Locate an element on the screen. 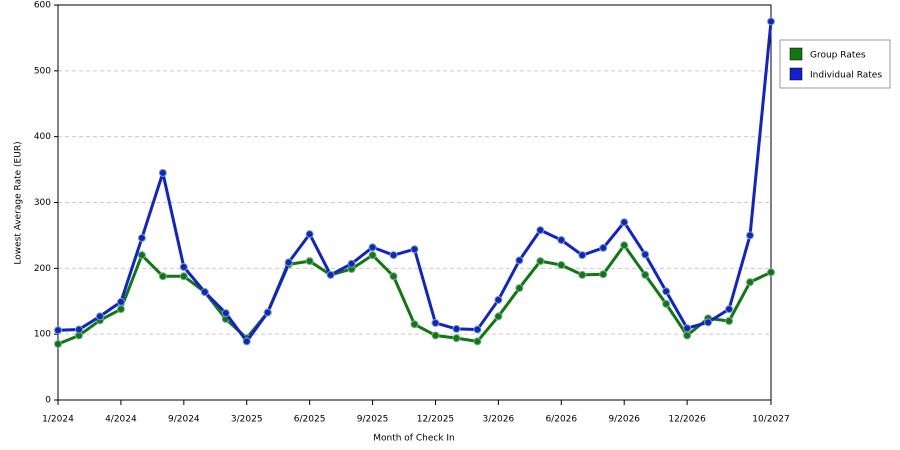  y-tick-label: 100 is located at coordinates (42, 335).